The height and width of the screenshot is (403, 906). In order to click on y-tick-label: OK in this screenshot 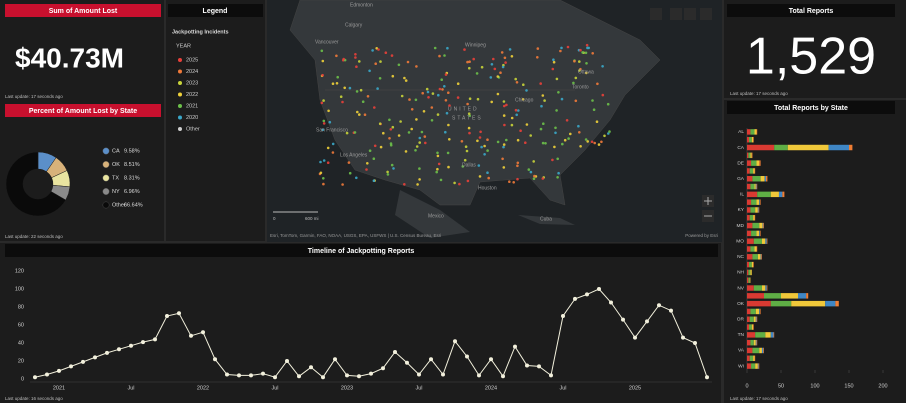, I will do `click(741, 304)`.